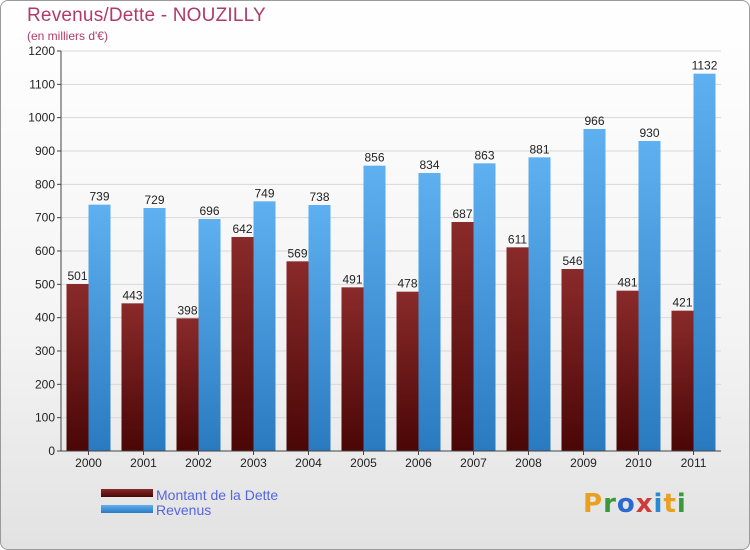 The width and height of the screenshot is (750, 550). What do you see at coordinates (363, 463) in the screenshot?
I see `x-tick-label: 2005` at bounding box center [363, 463].